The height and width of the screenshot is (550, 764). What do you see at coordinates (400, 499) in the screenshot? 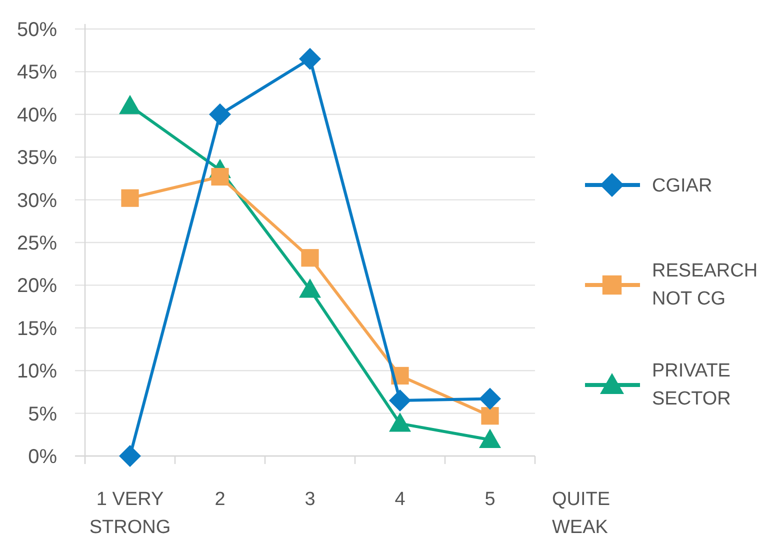
I see `x-tick-label: 4` at bounding box center [400, 499].